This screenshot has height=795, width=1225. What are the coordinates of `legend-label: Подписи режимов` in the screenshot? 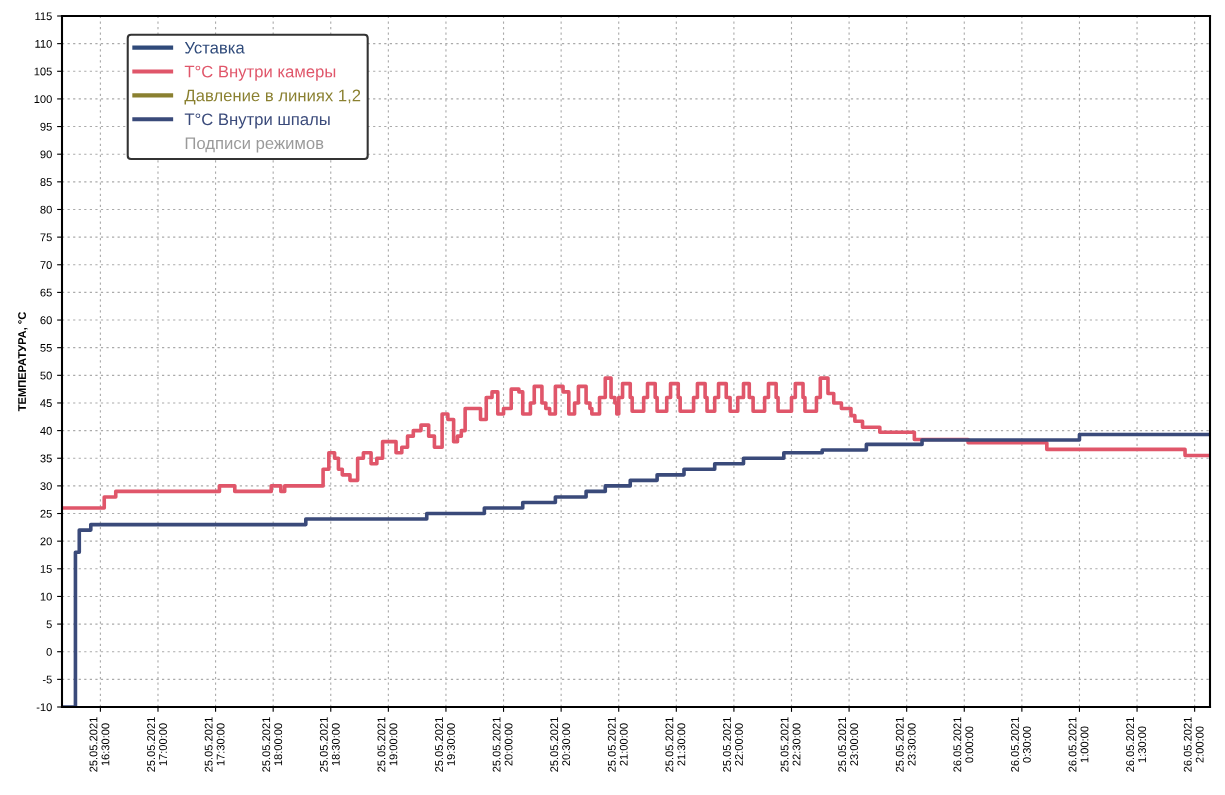 It's located at (254, 145).